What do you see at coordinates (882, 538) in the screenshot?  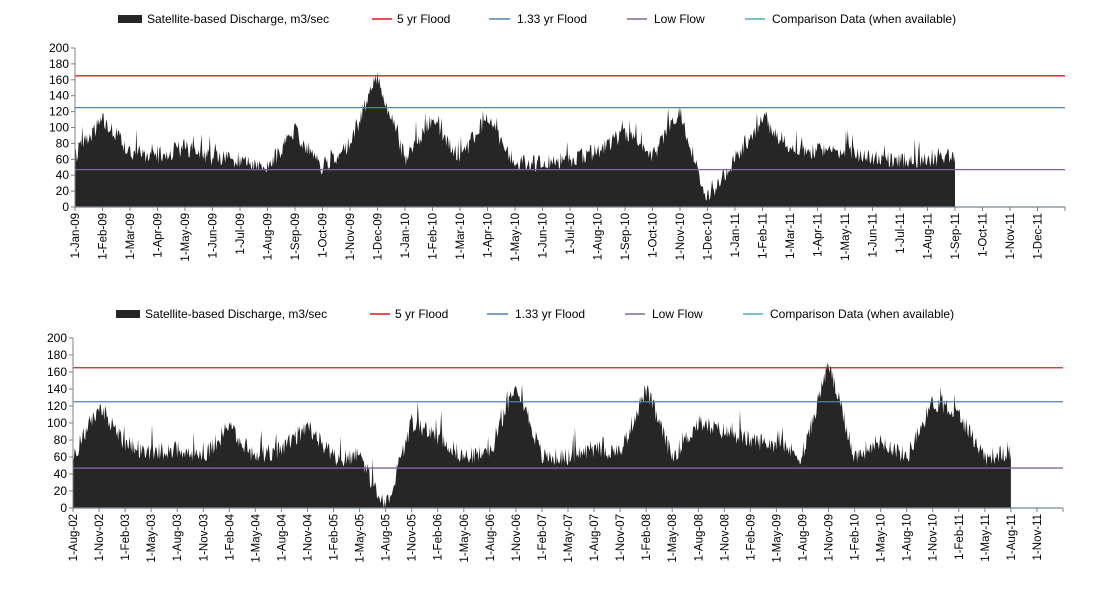 I see `chart2-xtick-label: 1-May-10` at bounding box center [882, 538].